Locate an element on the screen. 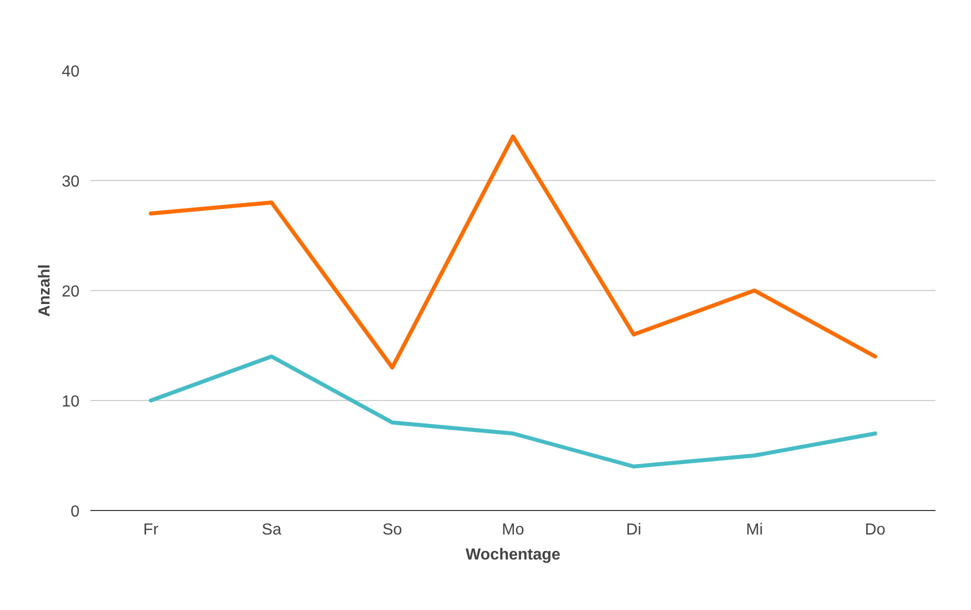  y-tick-label: 10 is located at coordinates (71, 402).